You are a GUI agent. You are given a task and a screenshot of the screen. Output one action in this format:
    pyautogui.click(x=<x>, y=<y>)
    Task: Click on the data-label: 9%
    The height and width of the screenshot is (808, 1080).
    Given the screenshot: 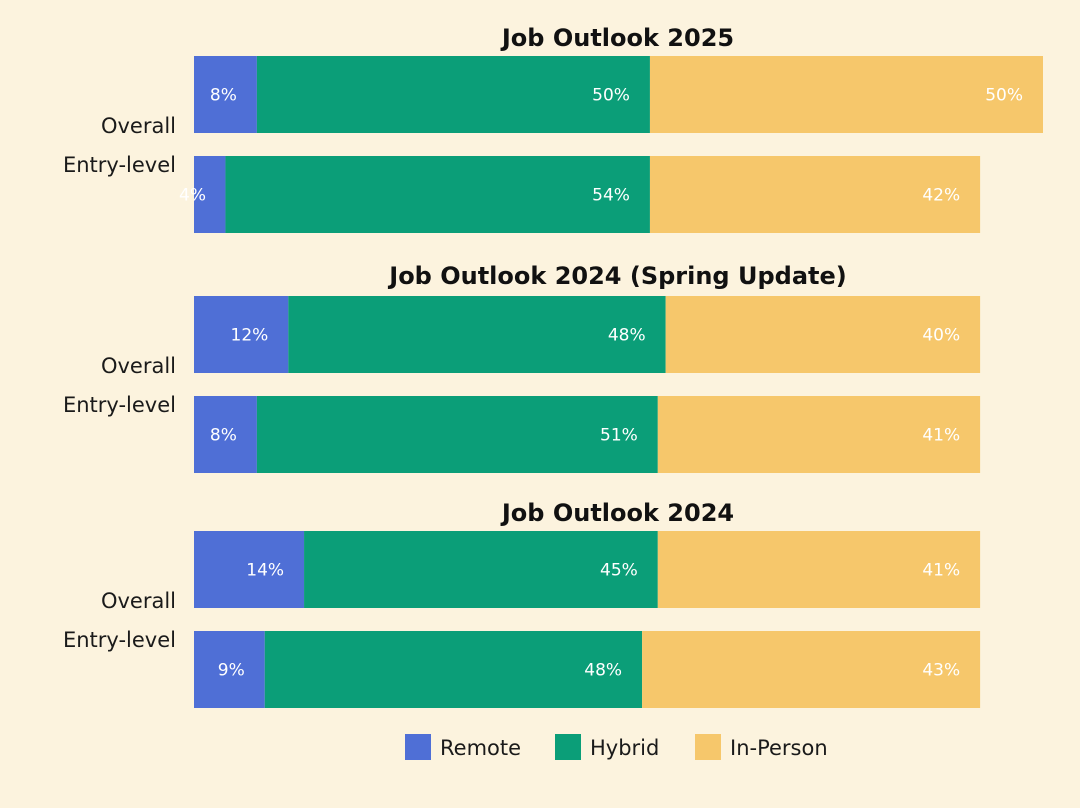 What is the action you would take?
    pyautogui.click(x=231, y=671)
    